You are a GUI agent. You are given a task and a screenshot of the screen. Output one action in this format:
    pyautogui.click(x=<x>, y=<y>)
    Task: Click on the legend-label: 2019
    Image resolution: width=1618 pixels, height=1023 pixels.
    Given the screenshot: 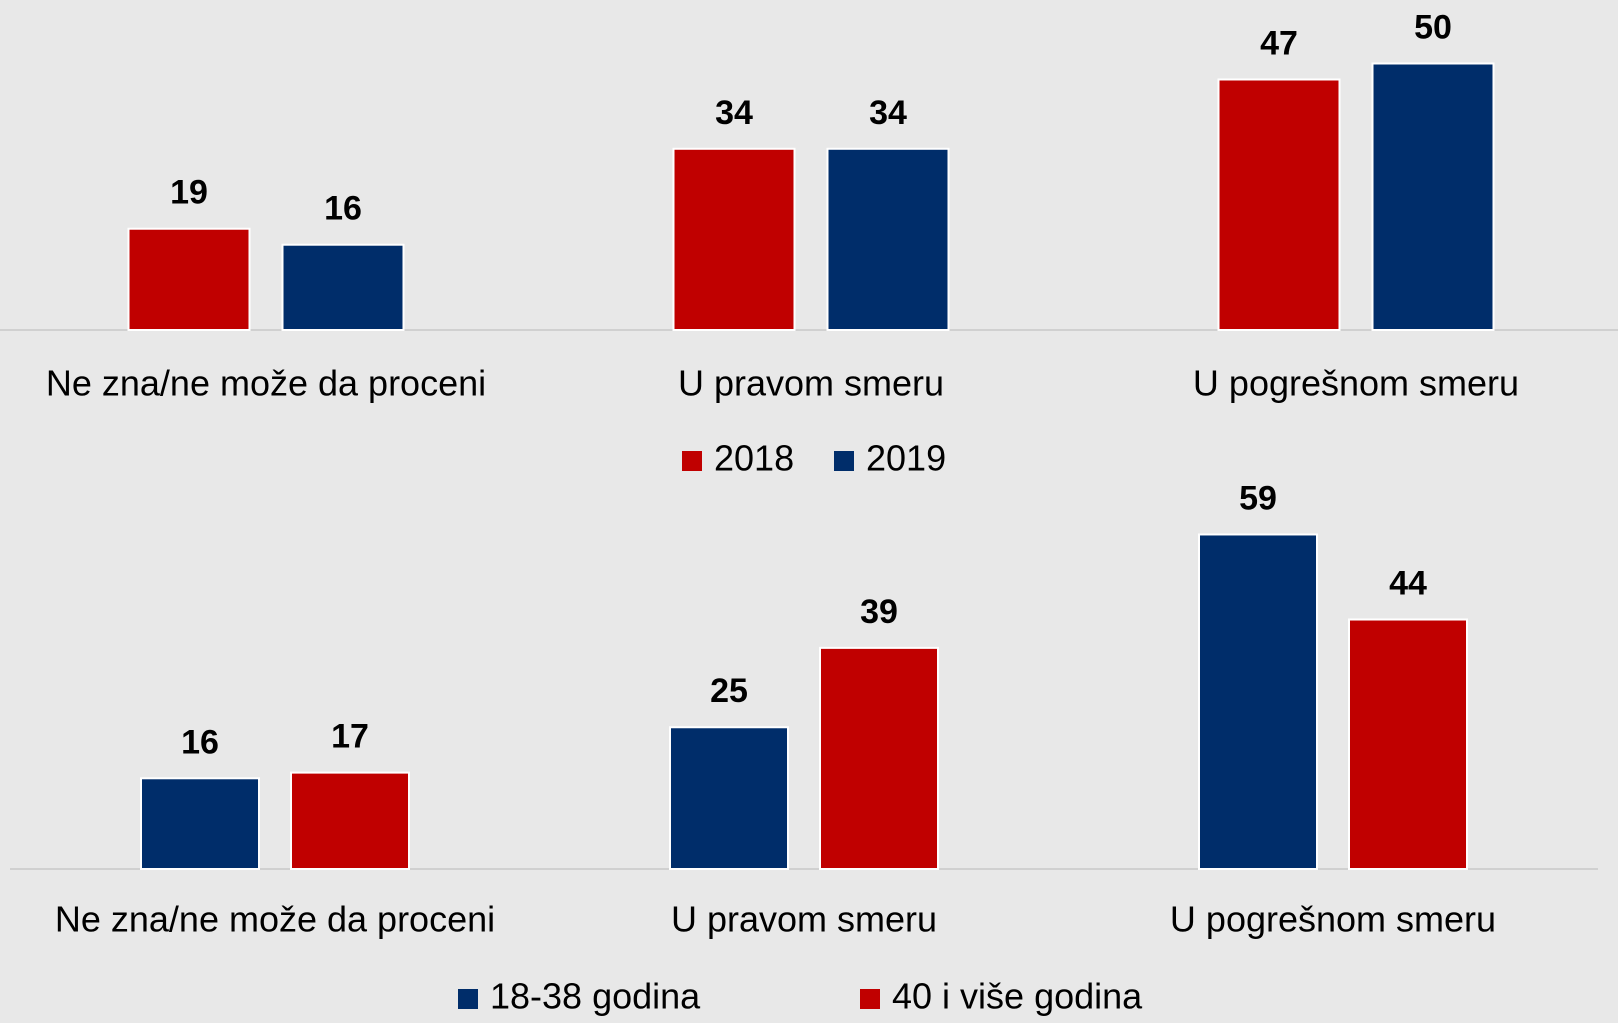 What is the action you would take?
    pyautogui.click(x=906, y=458)
    